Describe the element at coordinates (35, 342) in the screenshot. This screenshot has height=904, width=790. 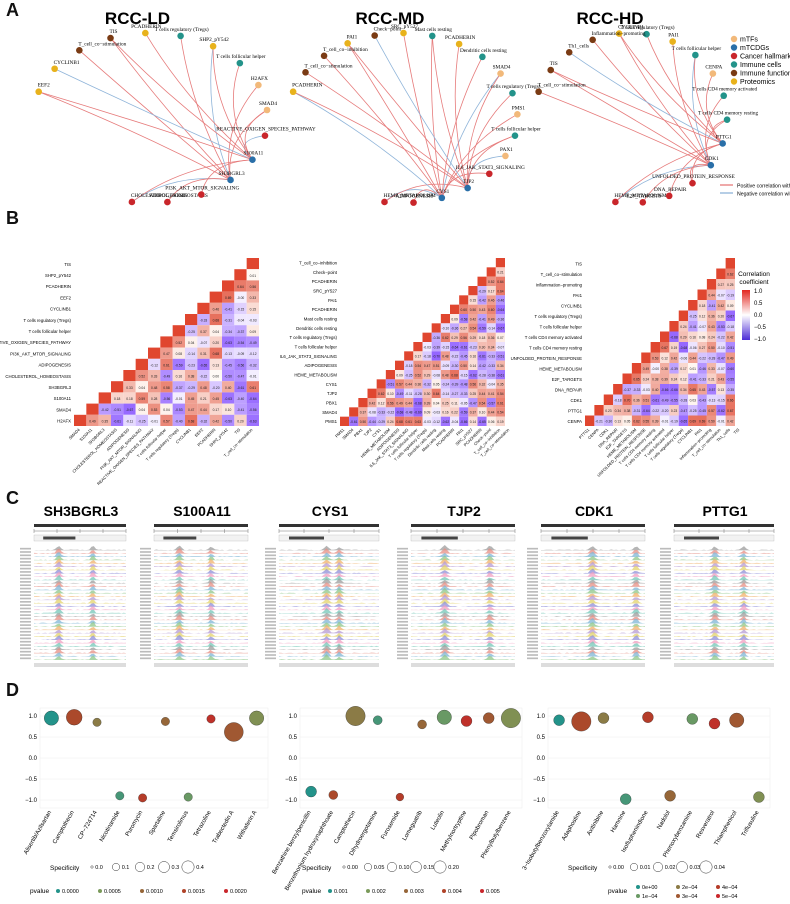
I see `heatmap-row-label: REACTIVE_OXIGEN_SPECIES_PATHWAY` at that location.